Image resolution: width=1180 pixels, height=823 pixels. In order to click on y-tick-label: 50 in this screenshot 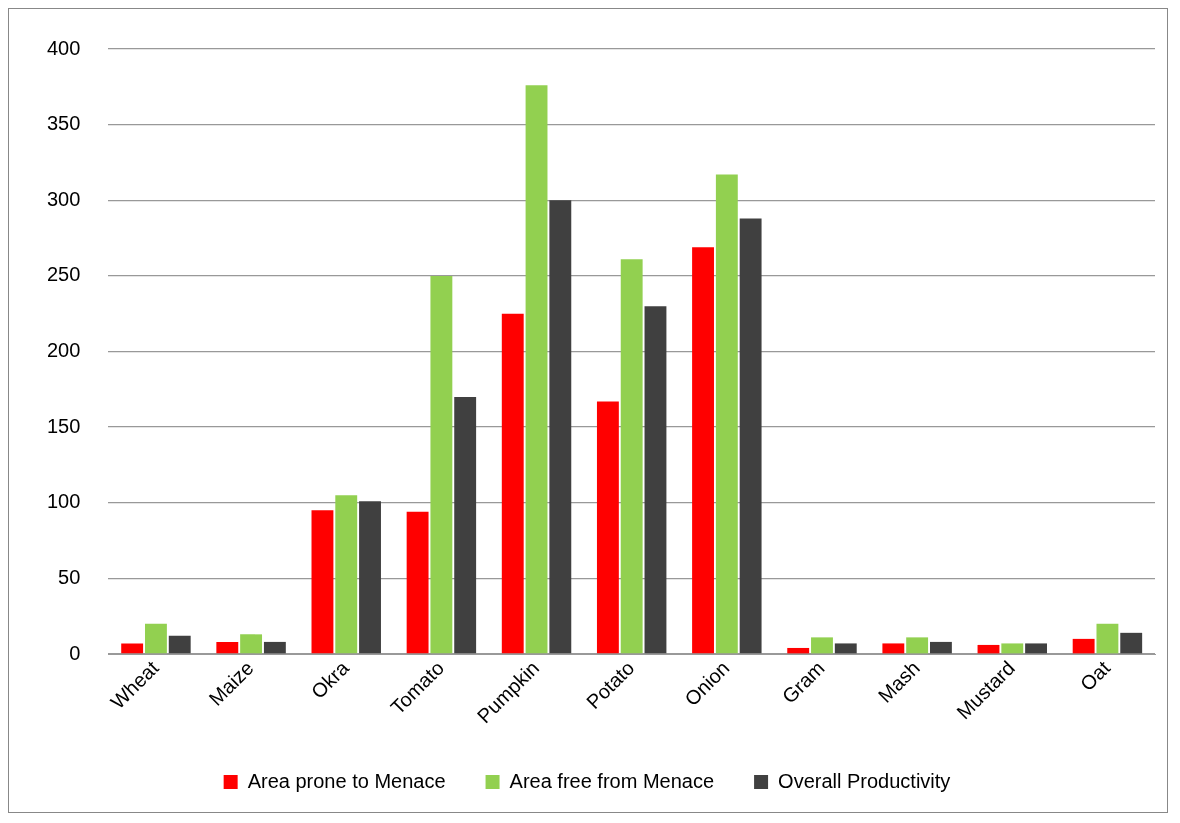, I will do `click(69, 576)`.